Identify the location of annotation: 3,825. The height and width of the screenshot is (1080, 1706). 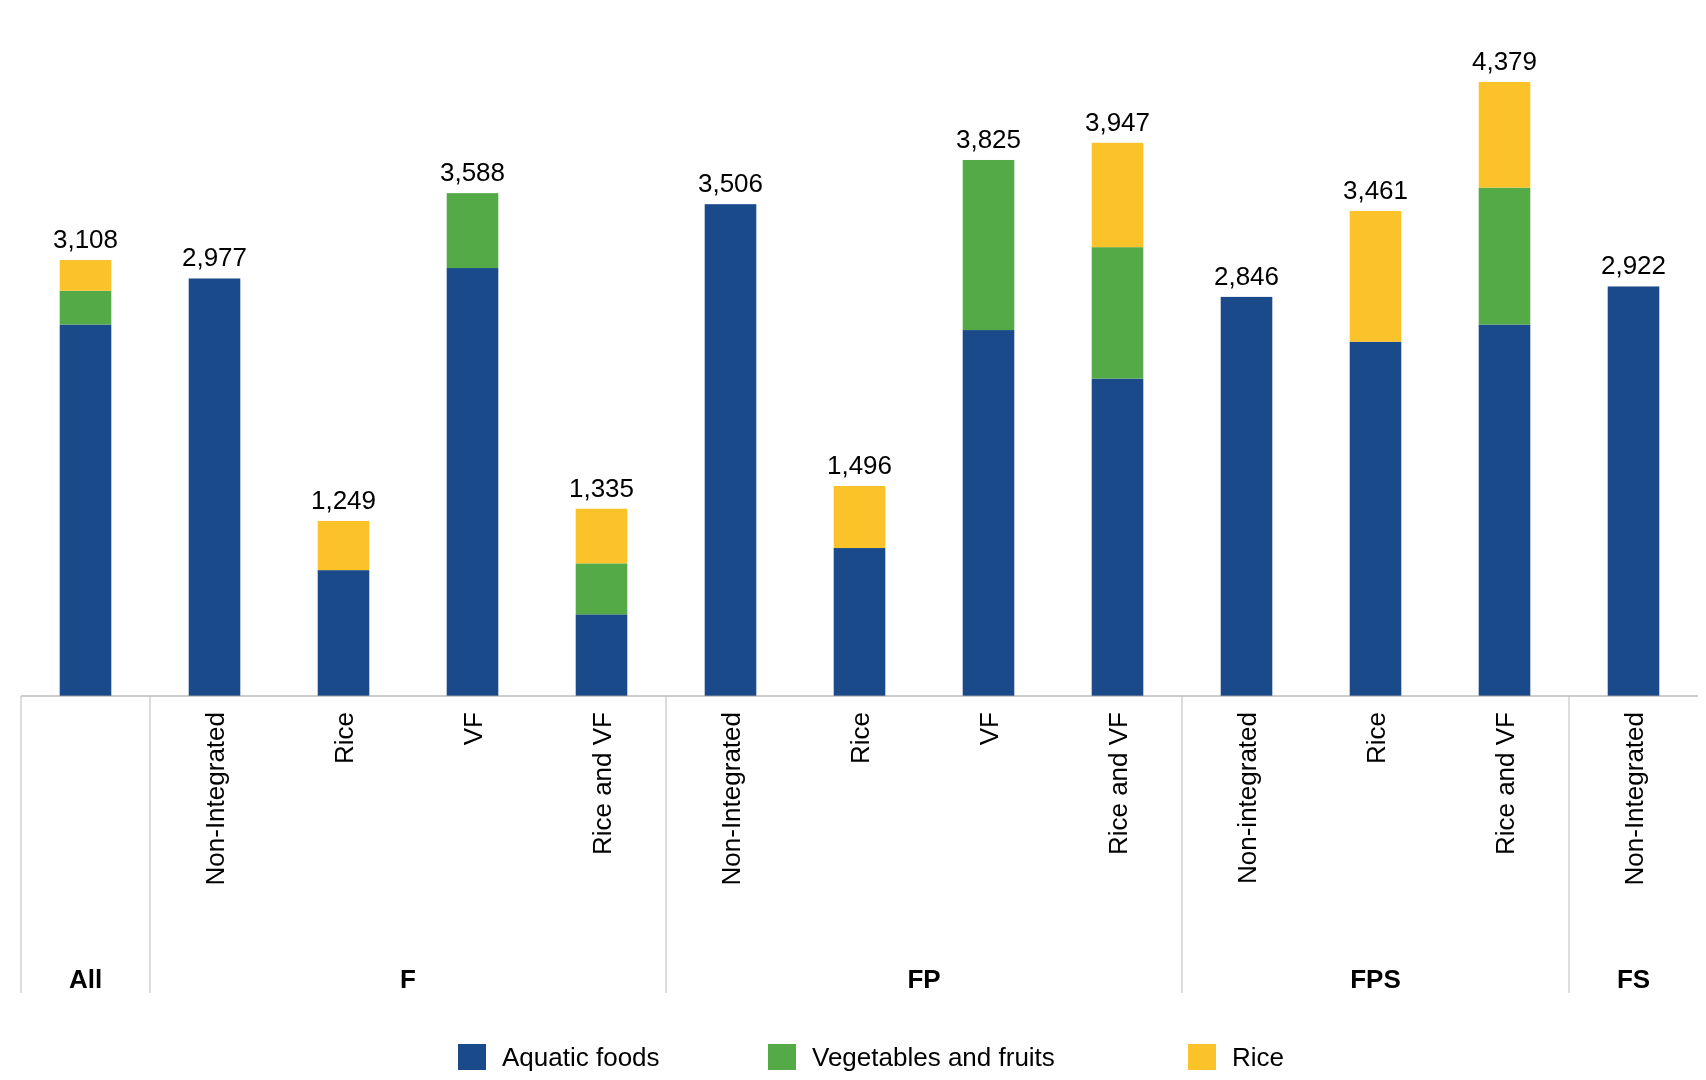
(988, 138).